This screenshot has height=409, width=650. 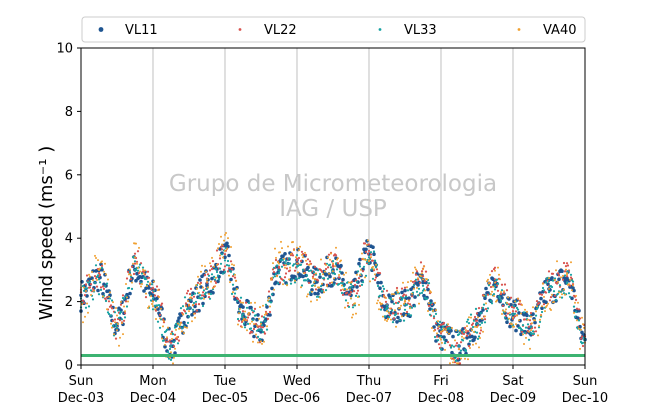 I want to click on y-axis: 0 2 4 6 8 10, so click(x=68, y=208).